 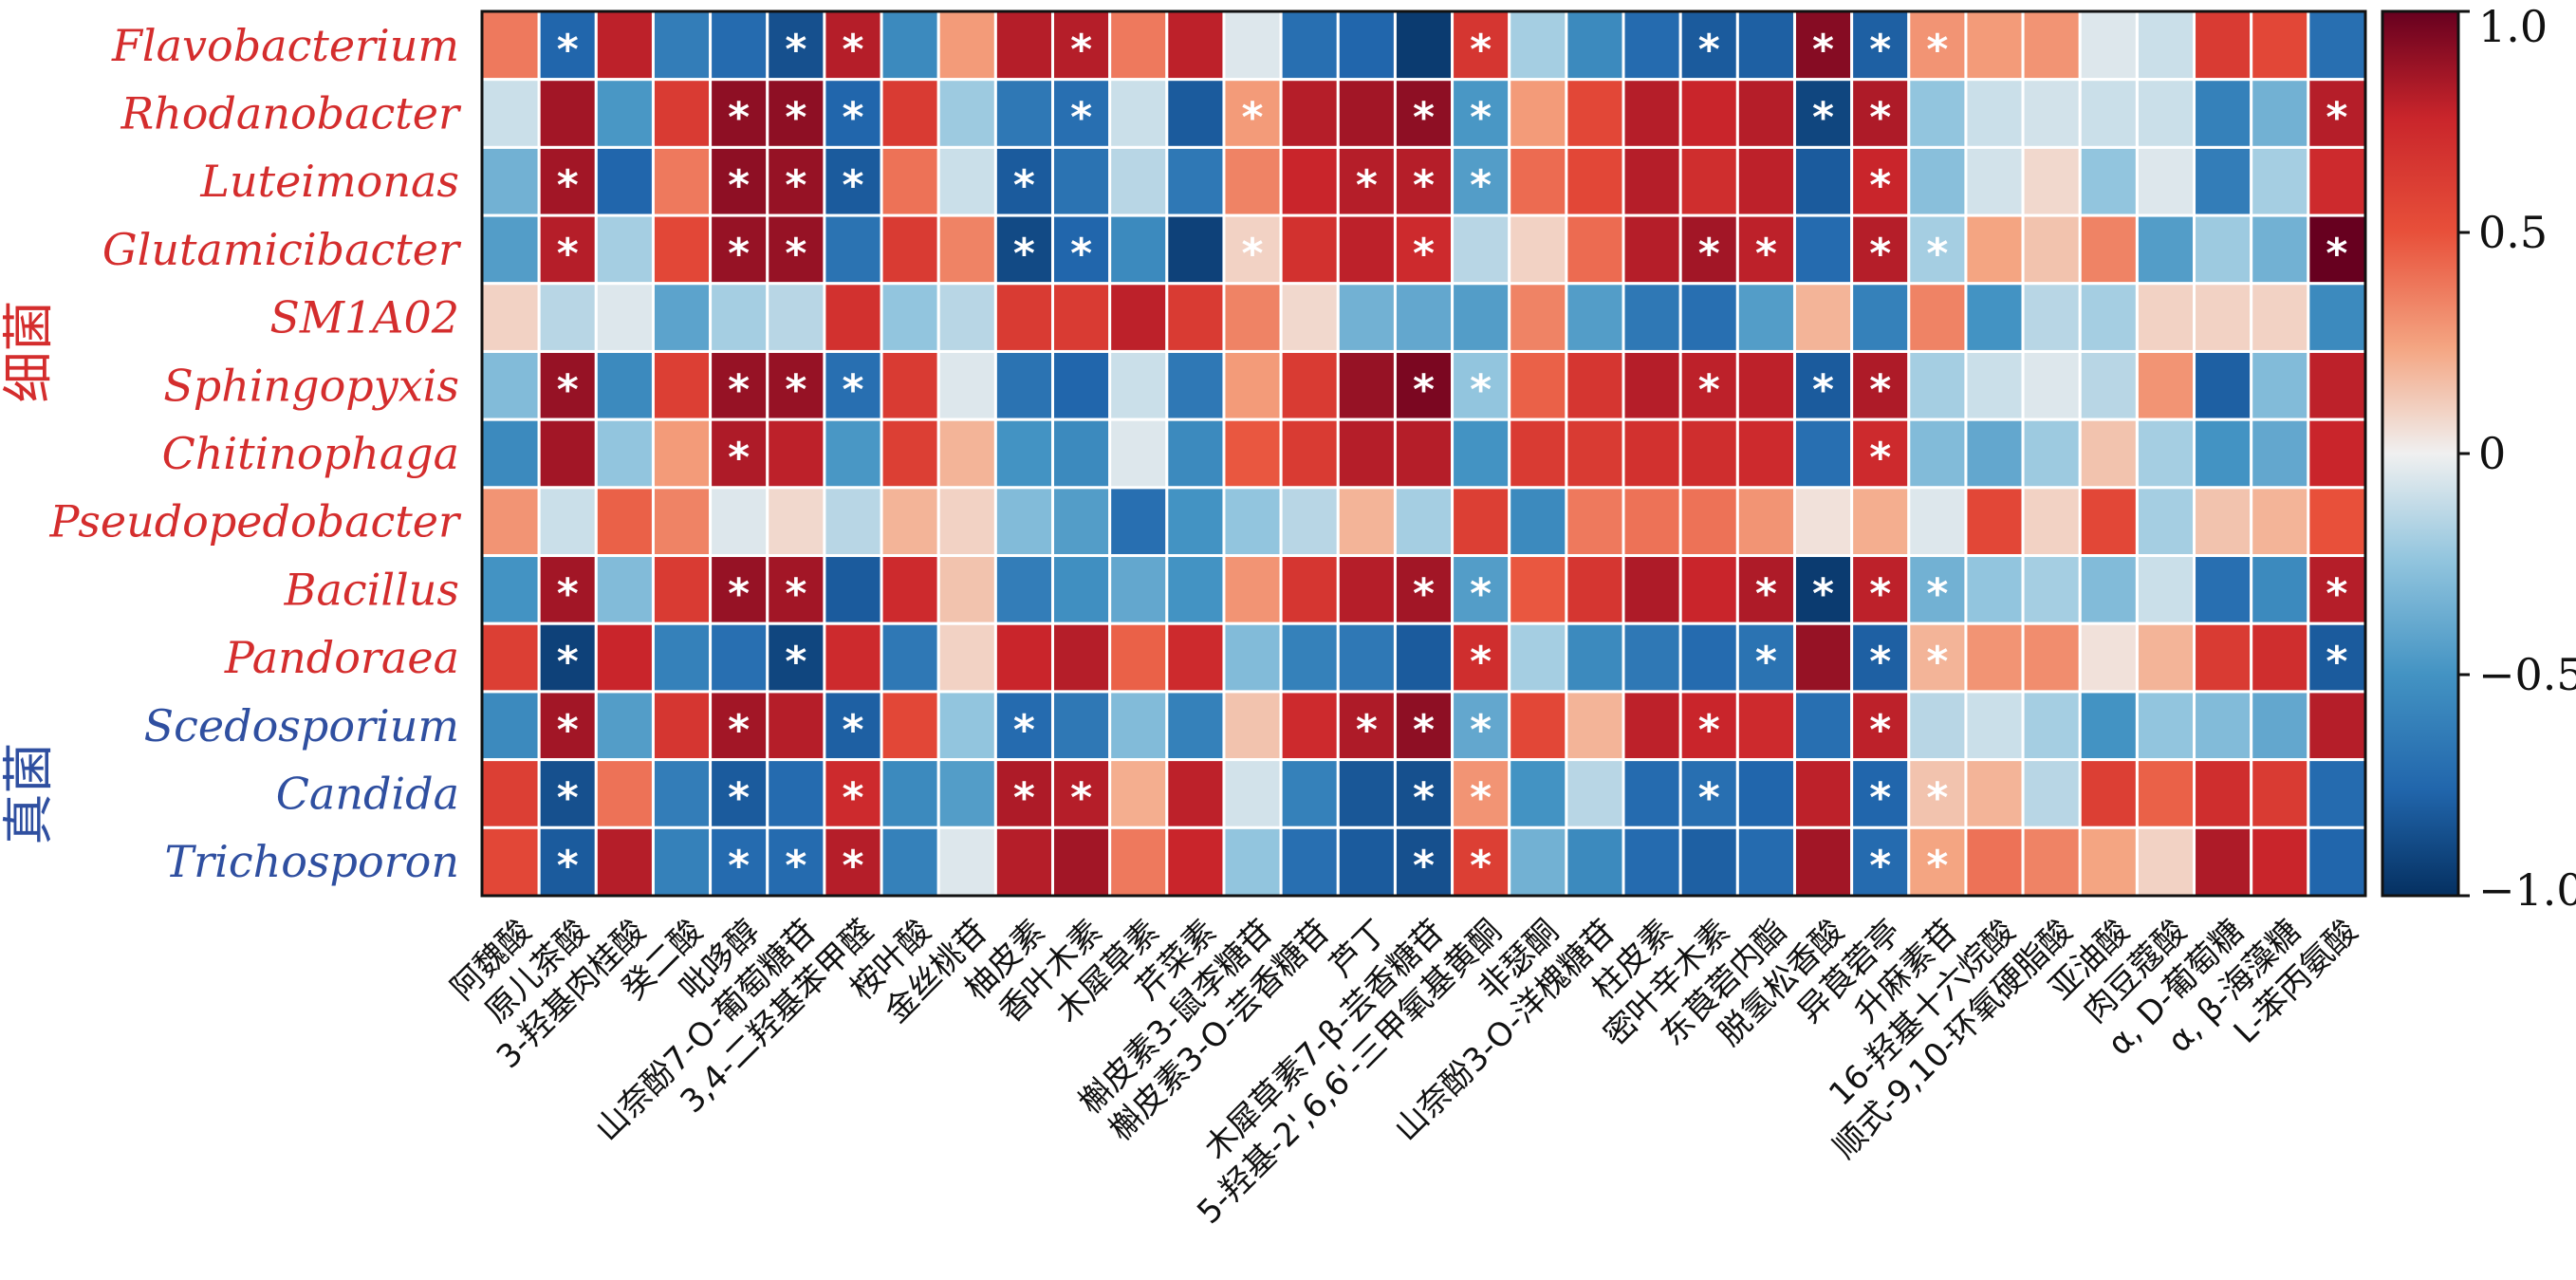 What do you see at coordinates (29, 351) in the screenshot?
I see `group-label-bacteria: 细菌` at bounding box center [29, 351].